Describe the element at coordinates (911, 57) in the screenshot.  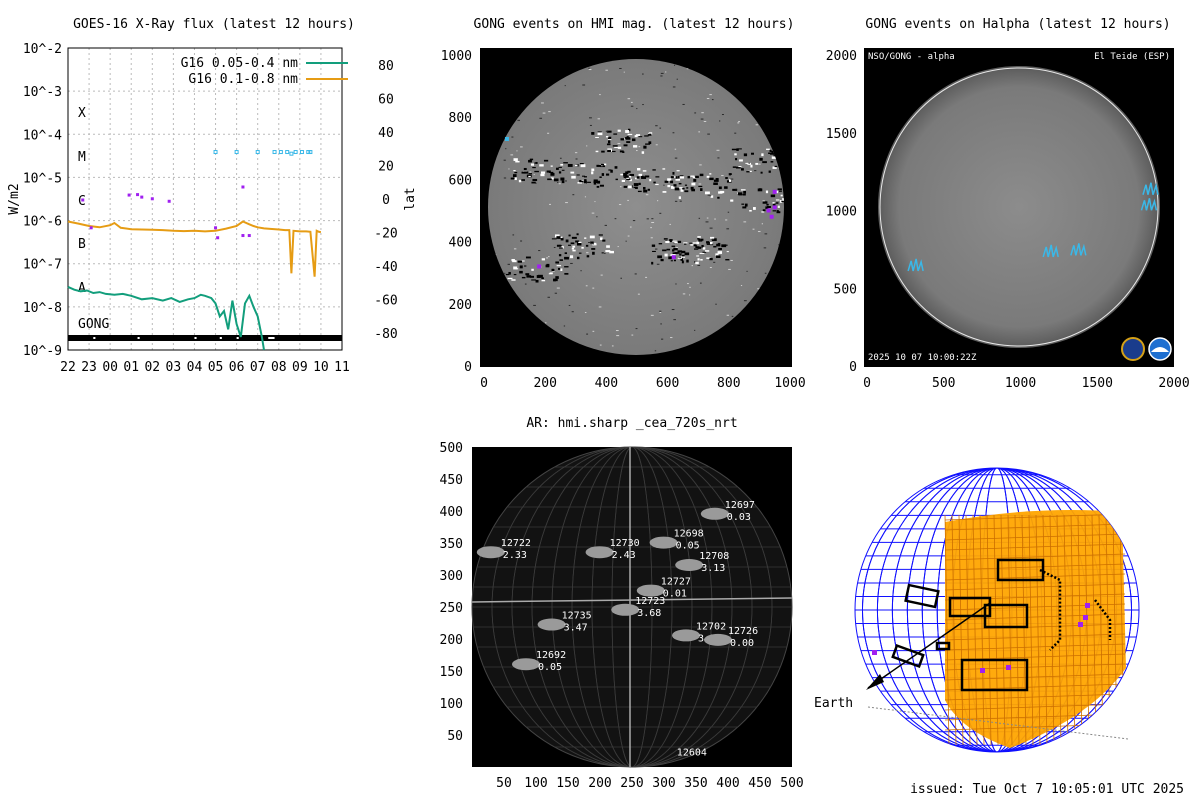
I see `halpha-source-label: NSO/GONG - alpha` at that location.